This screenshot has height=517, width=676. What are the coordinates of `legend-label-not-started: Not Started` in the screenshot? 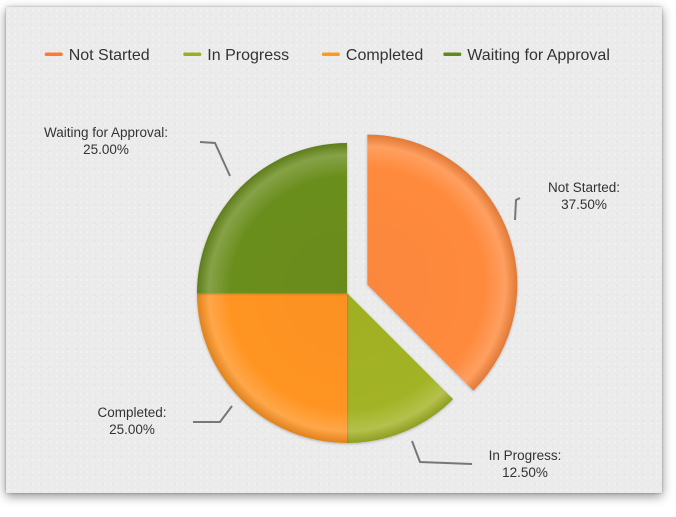 It's located at (109, 55).